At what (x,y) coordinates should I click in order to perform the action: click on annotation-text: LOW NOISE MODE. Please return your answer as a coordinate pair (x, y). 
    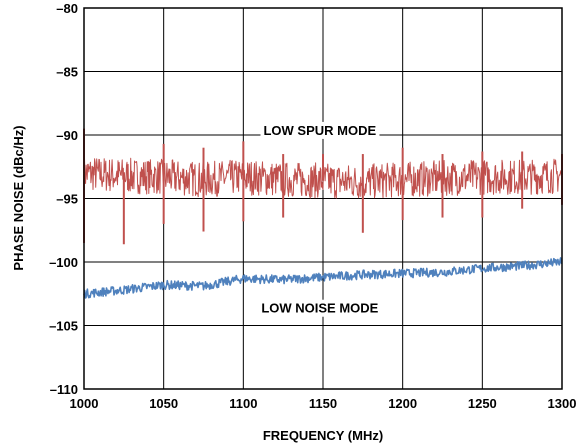
    Looking at the image, I should click on (319, 308).